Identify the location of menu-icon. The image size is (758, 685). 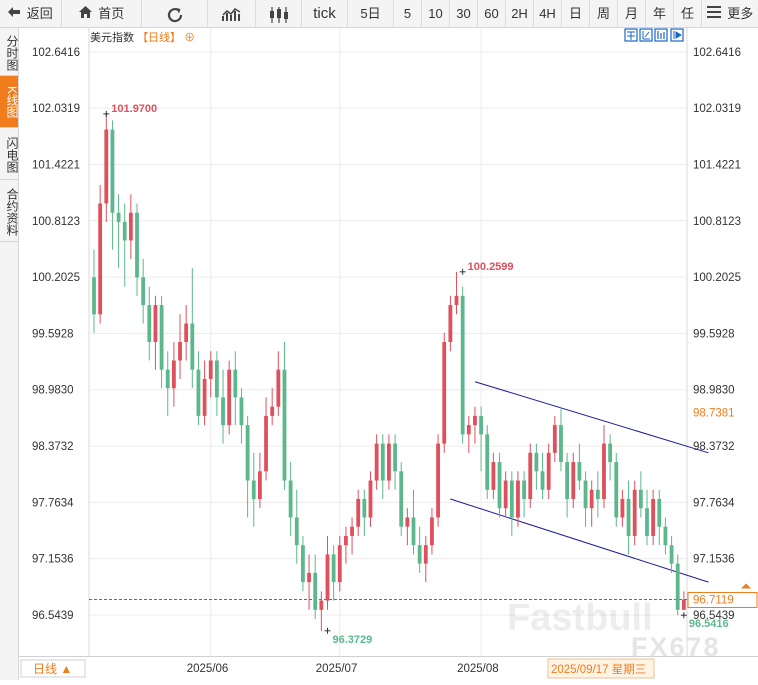
(715, 13).